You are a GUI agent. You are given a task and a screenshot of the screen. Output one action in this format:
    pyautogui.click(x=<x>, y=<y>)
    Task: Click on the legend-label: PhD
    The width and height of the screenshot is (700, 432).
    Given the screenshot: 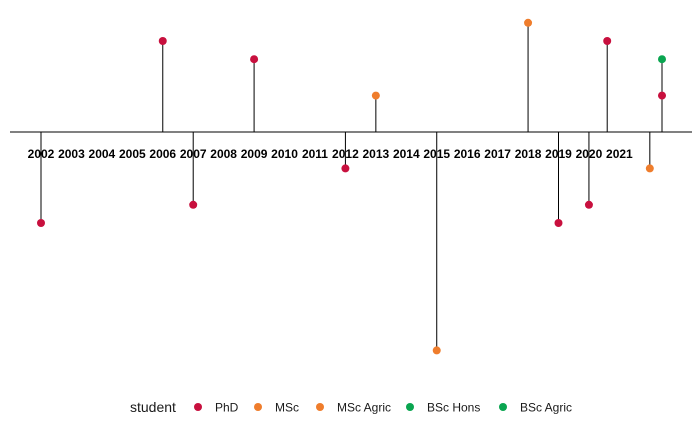 What is the action you would take?
    pyautogui.click(x=227, y=408)
    